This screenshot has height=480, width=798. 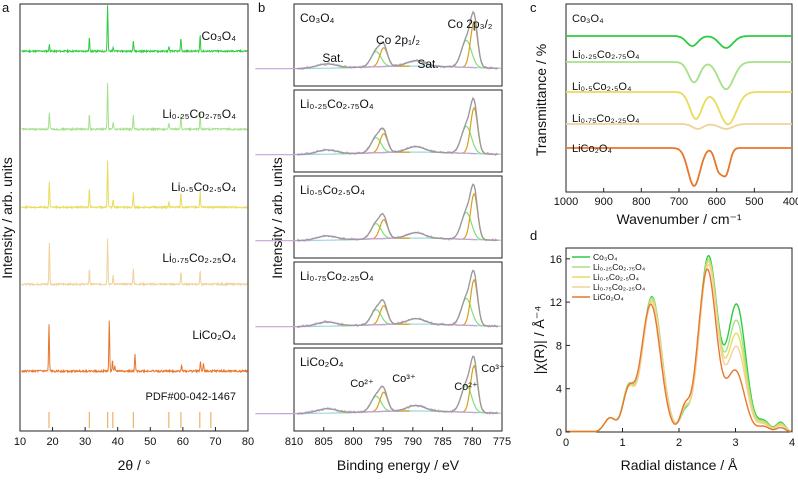 What do you see at coordinates (588, 19) in the screenshot?
I see `ftir-series-label-Co3O4: Co₃O₄` at bounding box center [588, 19].